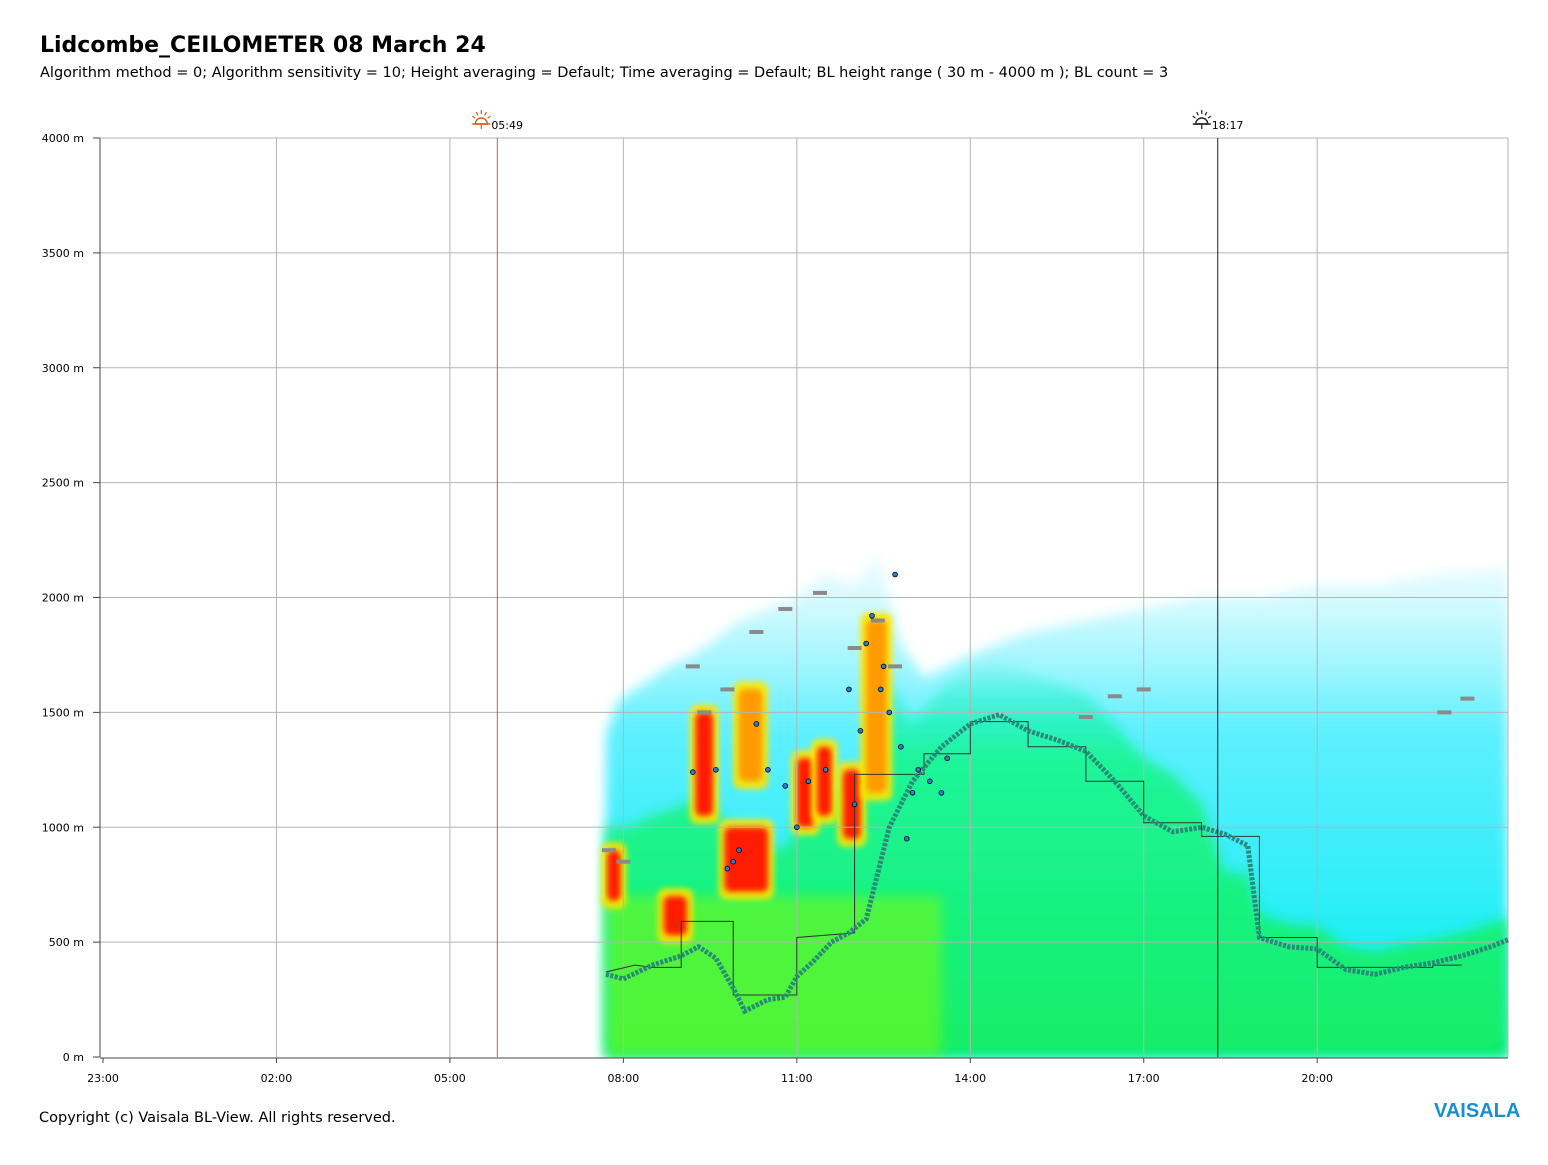 Image resolution: width=1548 pixels, height=1165 pixels. I want to click on sunrise-icon, so click(481, 119).